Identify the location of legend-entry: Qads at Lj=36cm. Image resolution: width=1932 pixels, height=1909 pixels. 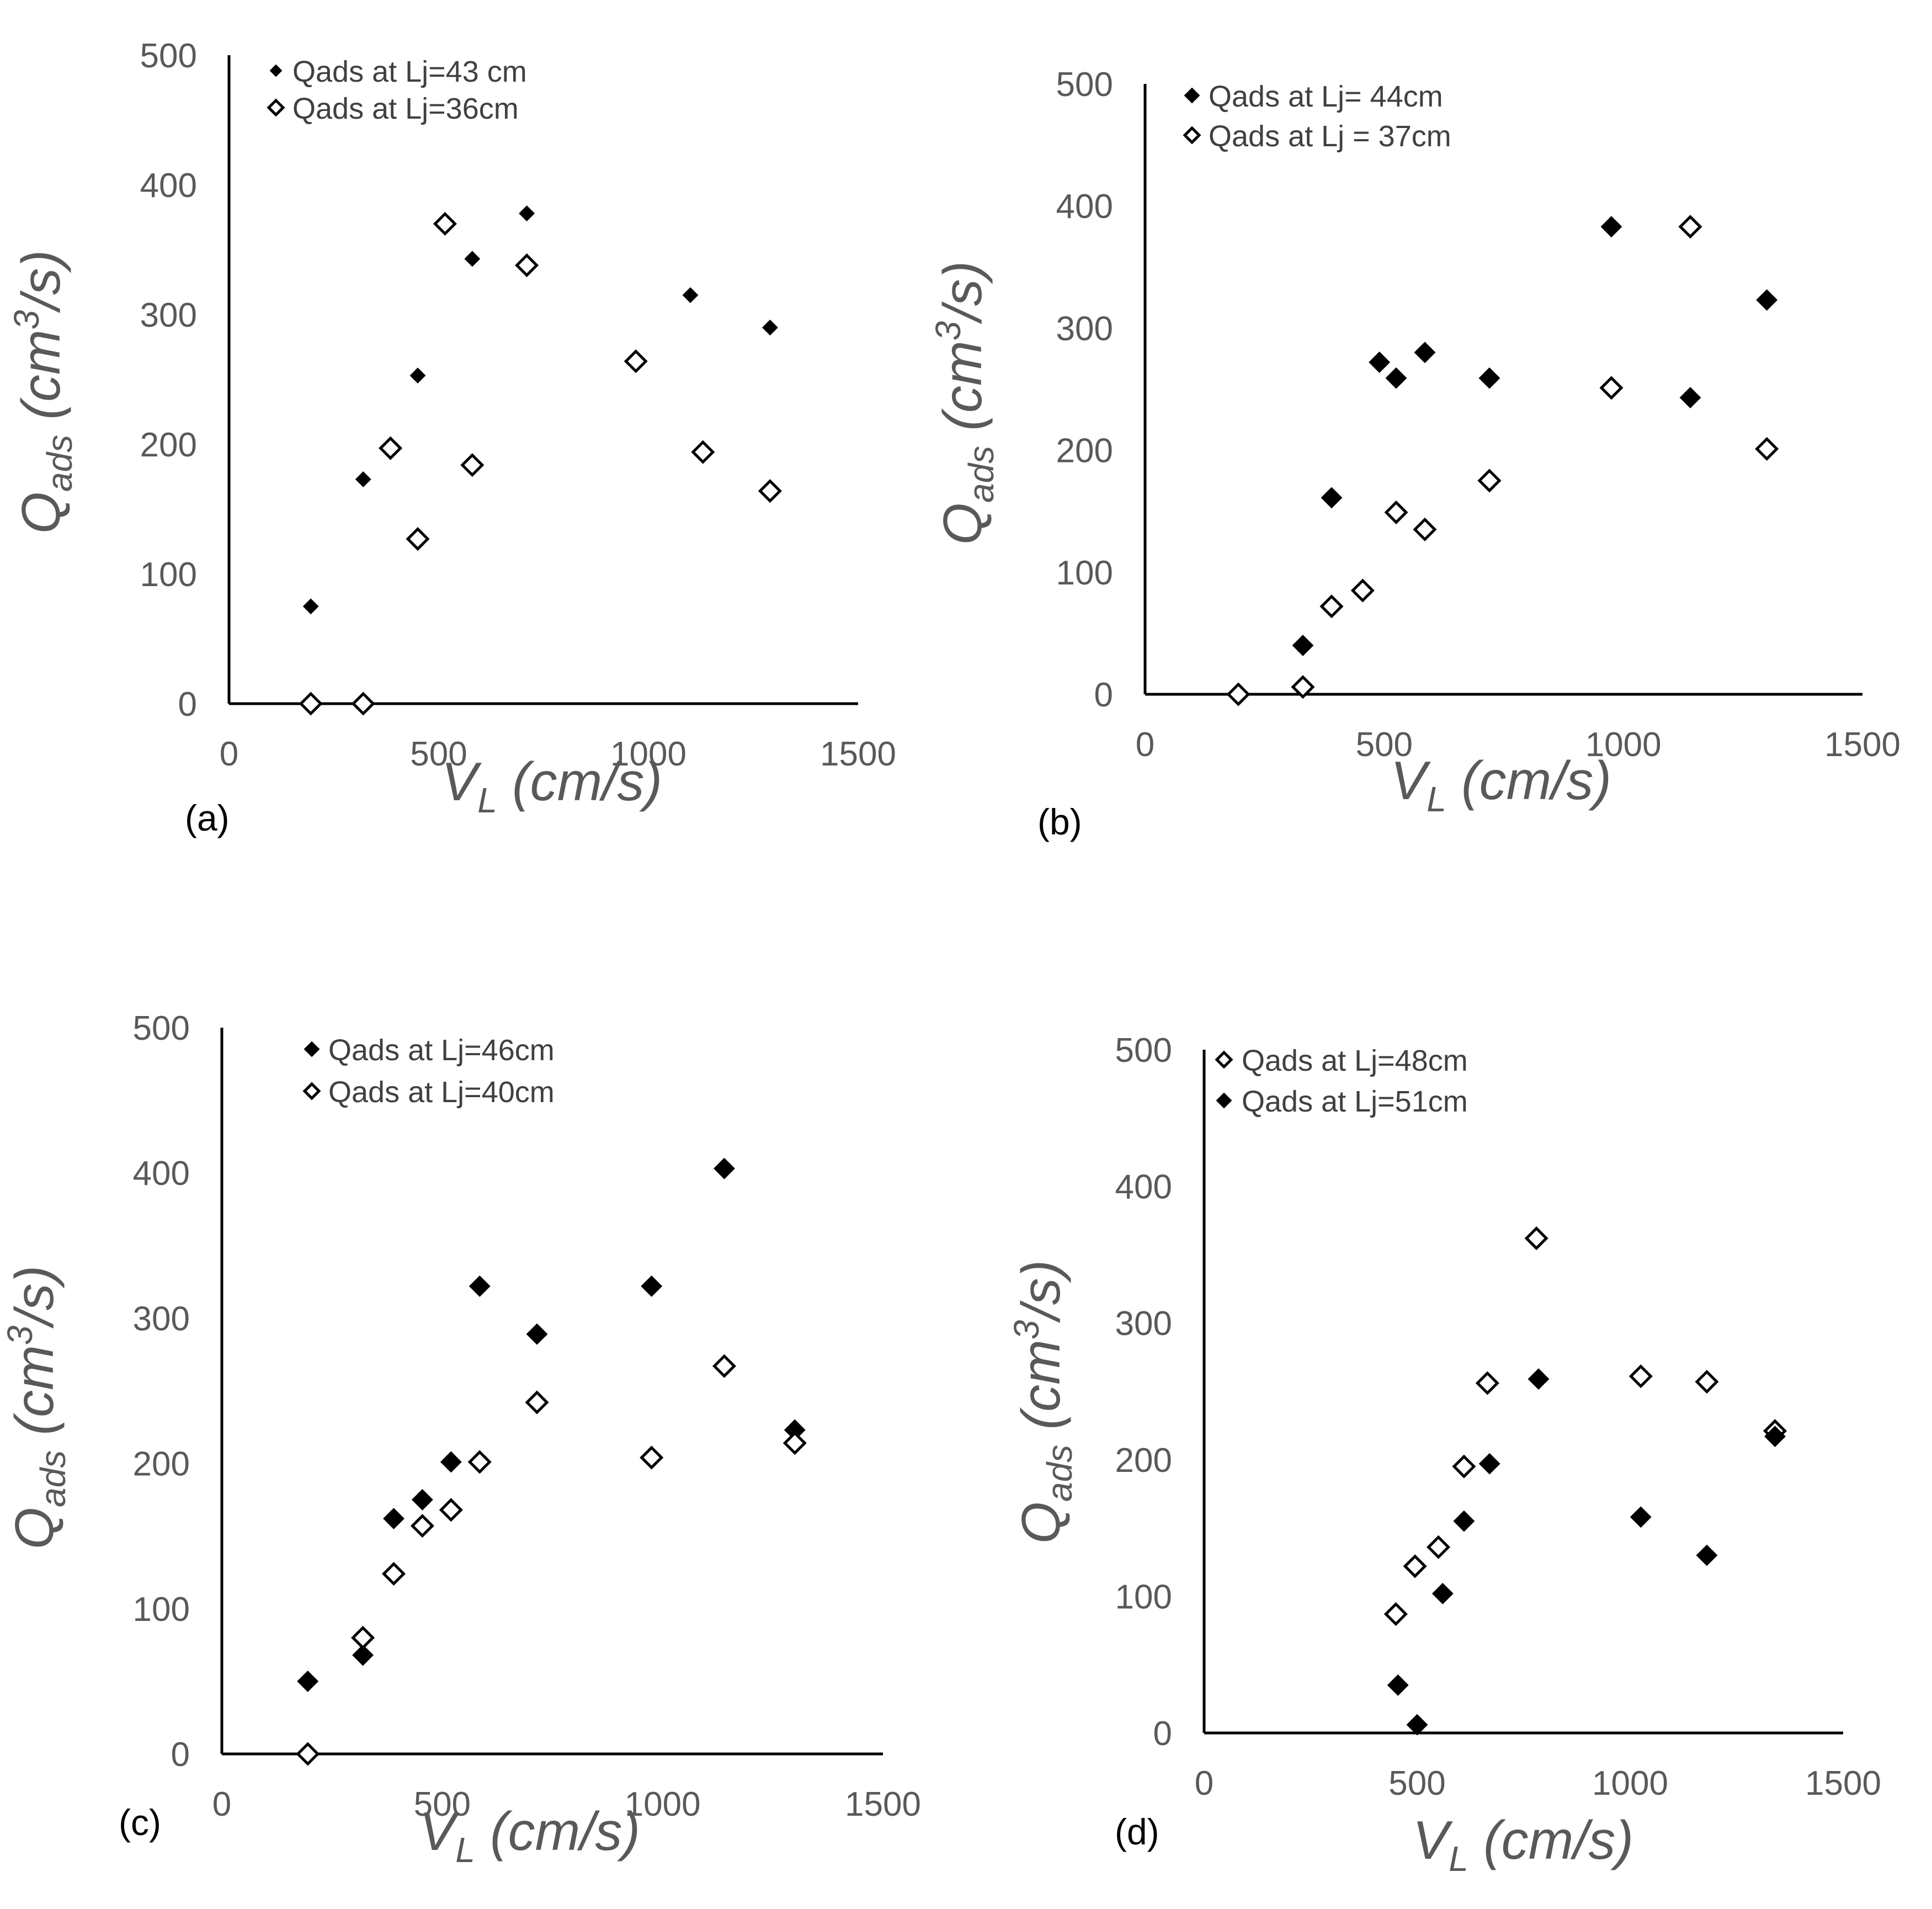
(405, 109).